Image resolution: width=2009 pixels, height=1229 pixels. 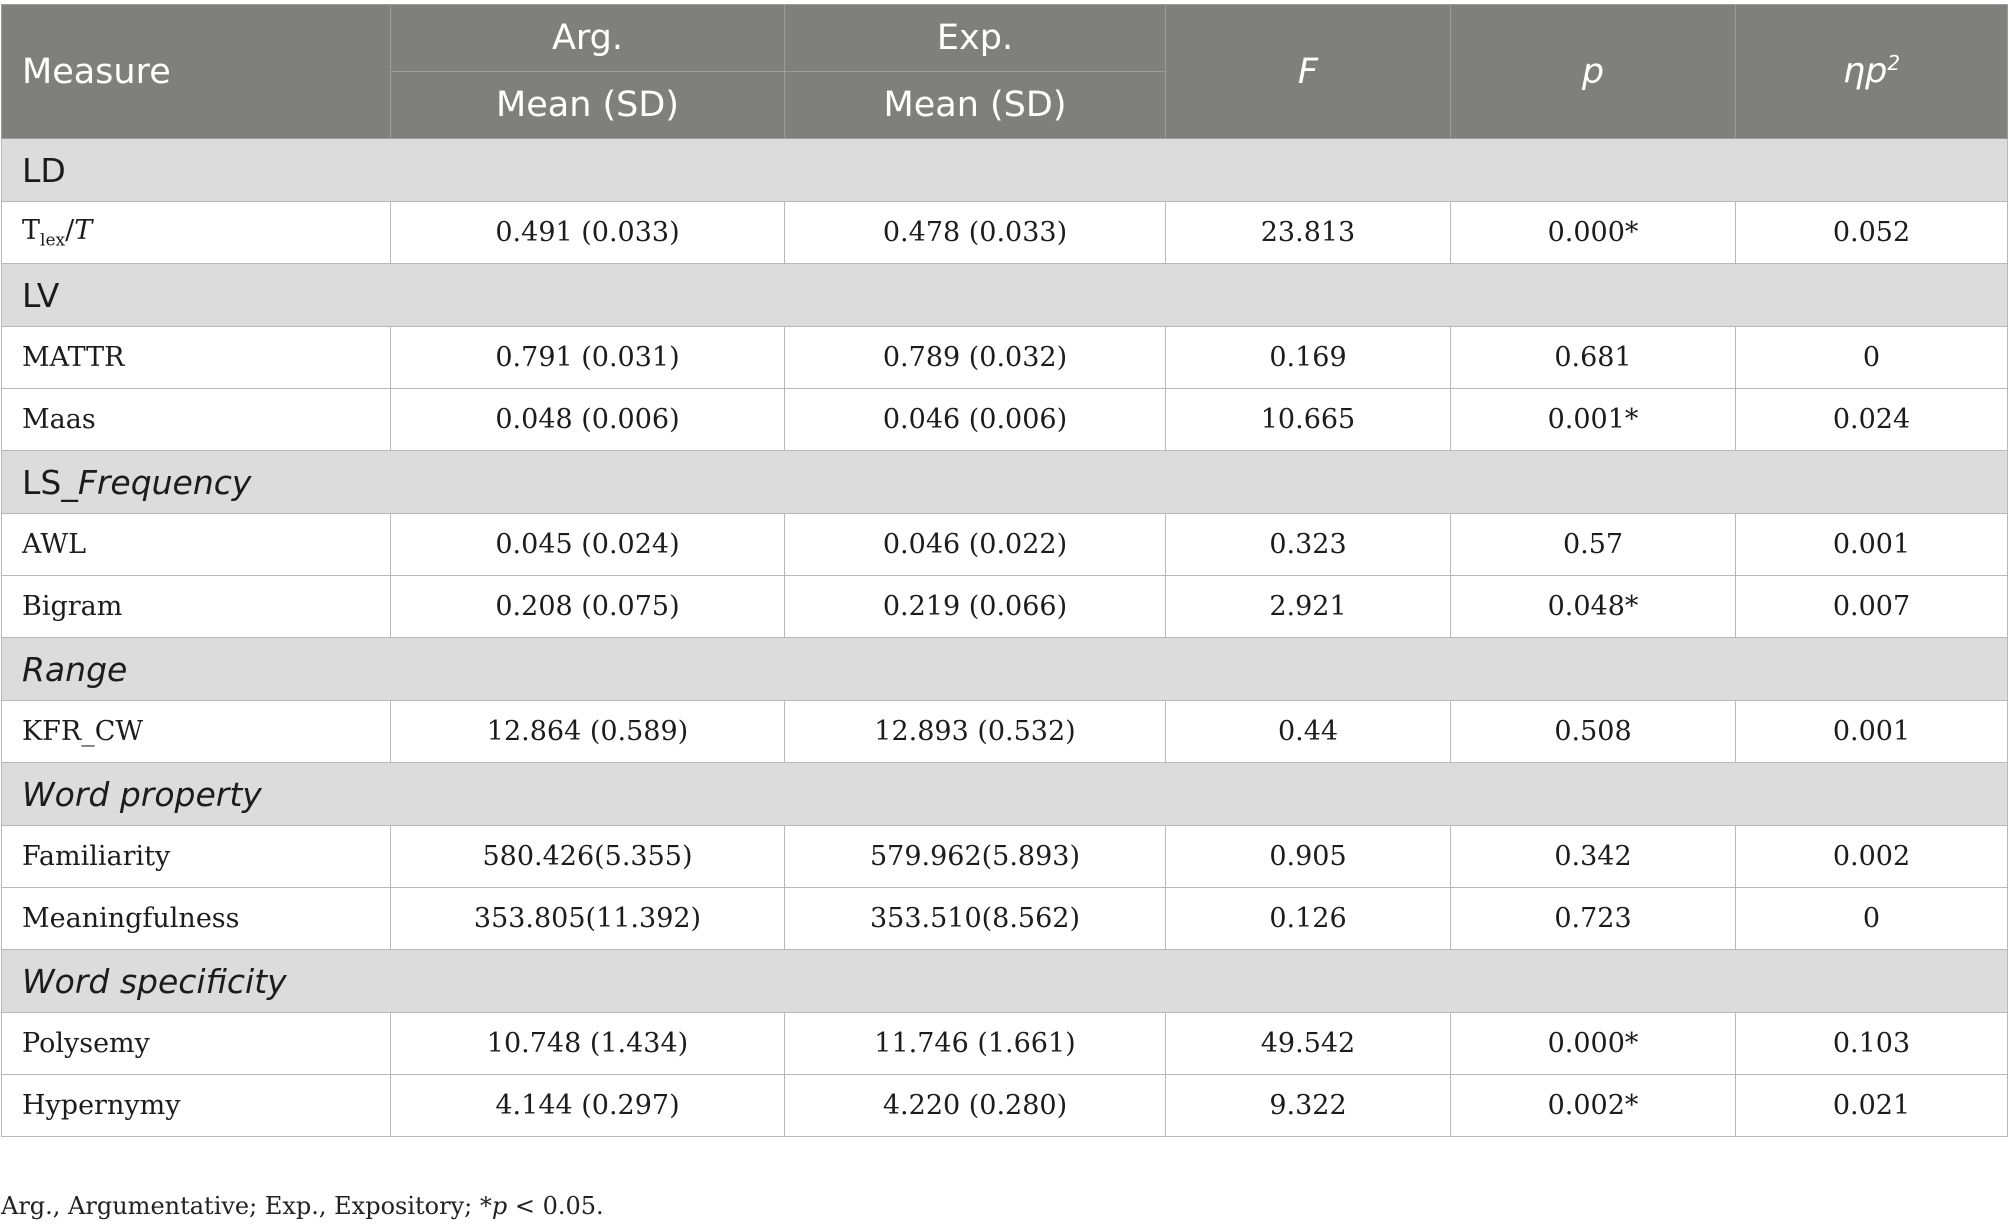 I want to click on p-value-cell: 0.508, so click(x=1593, y=731).